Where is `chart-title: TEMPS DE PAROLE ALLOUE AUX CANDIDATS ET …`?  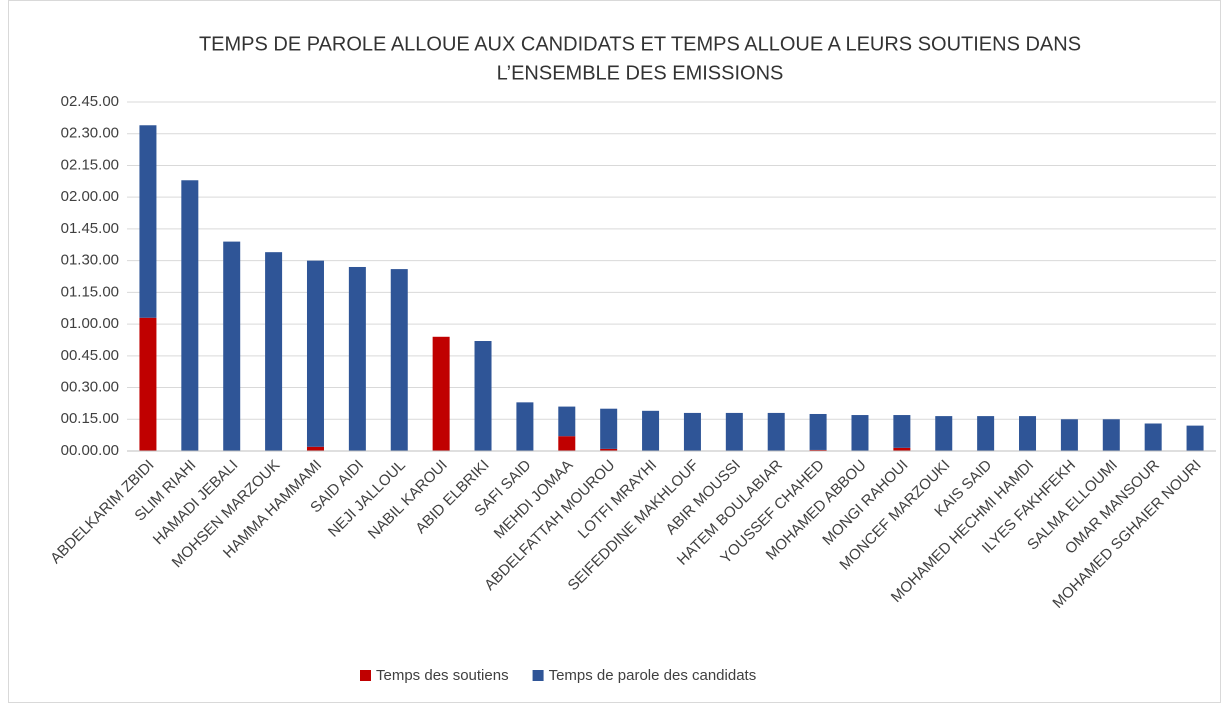
chart-title: TEMPS DE PAROLE ALLOUE AUX CANDIDATS ET … is located at coordinates (640, 44).